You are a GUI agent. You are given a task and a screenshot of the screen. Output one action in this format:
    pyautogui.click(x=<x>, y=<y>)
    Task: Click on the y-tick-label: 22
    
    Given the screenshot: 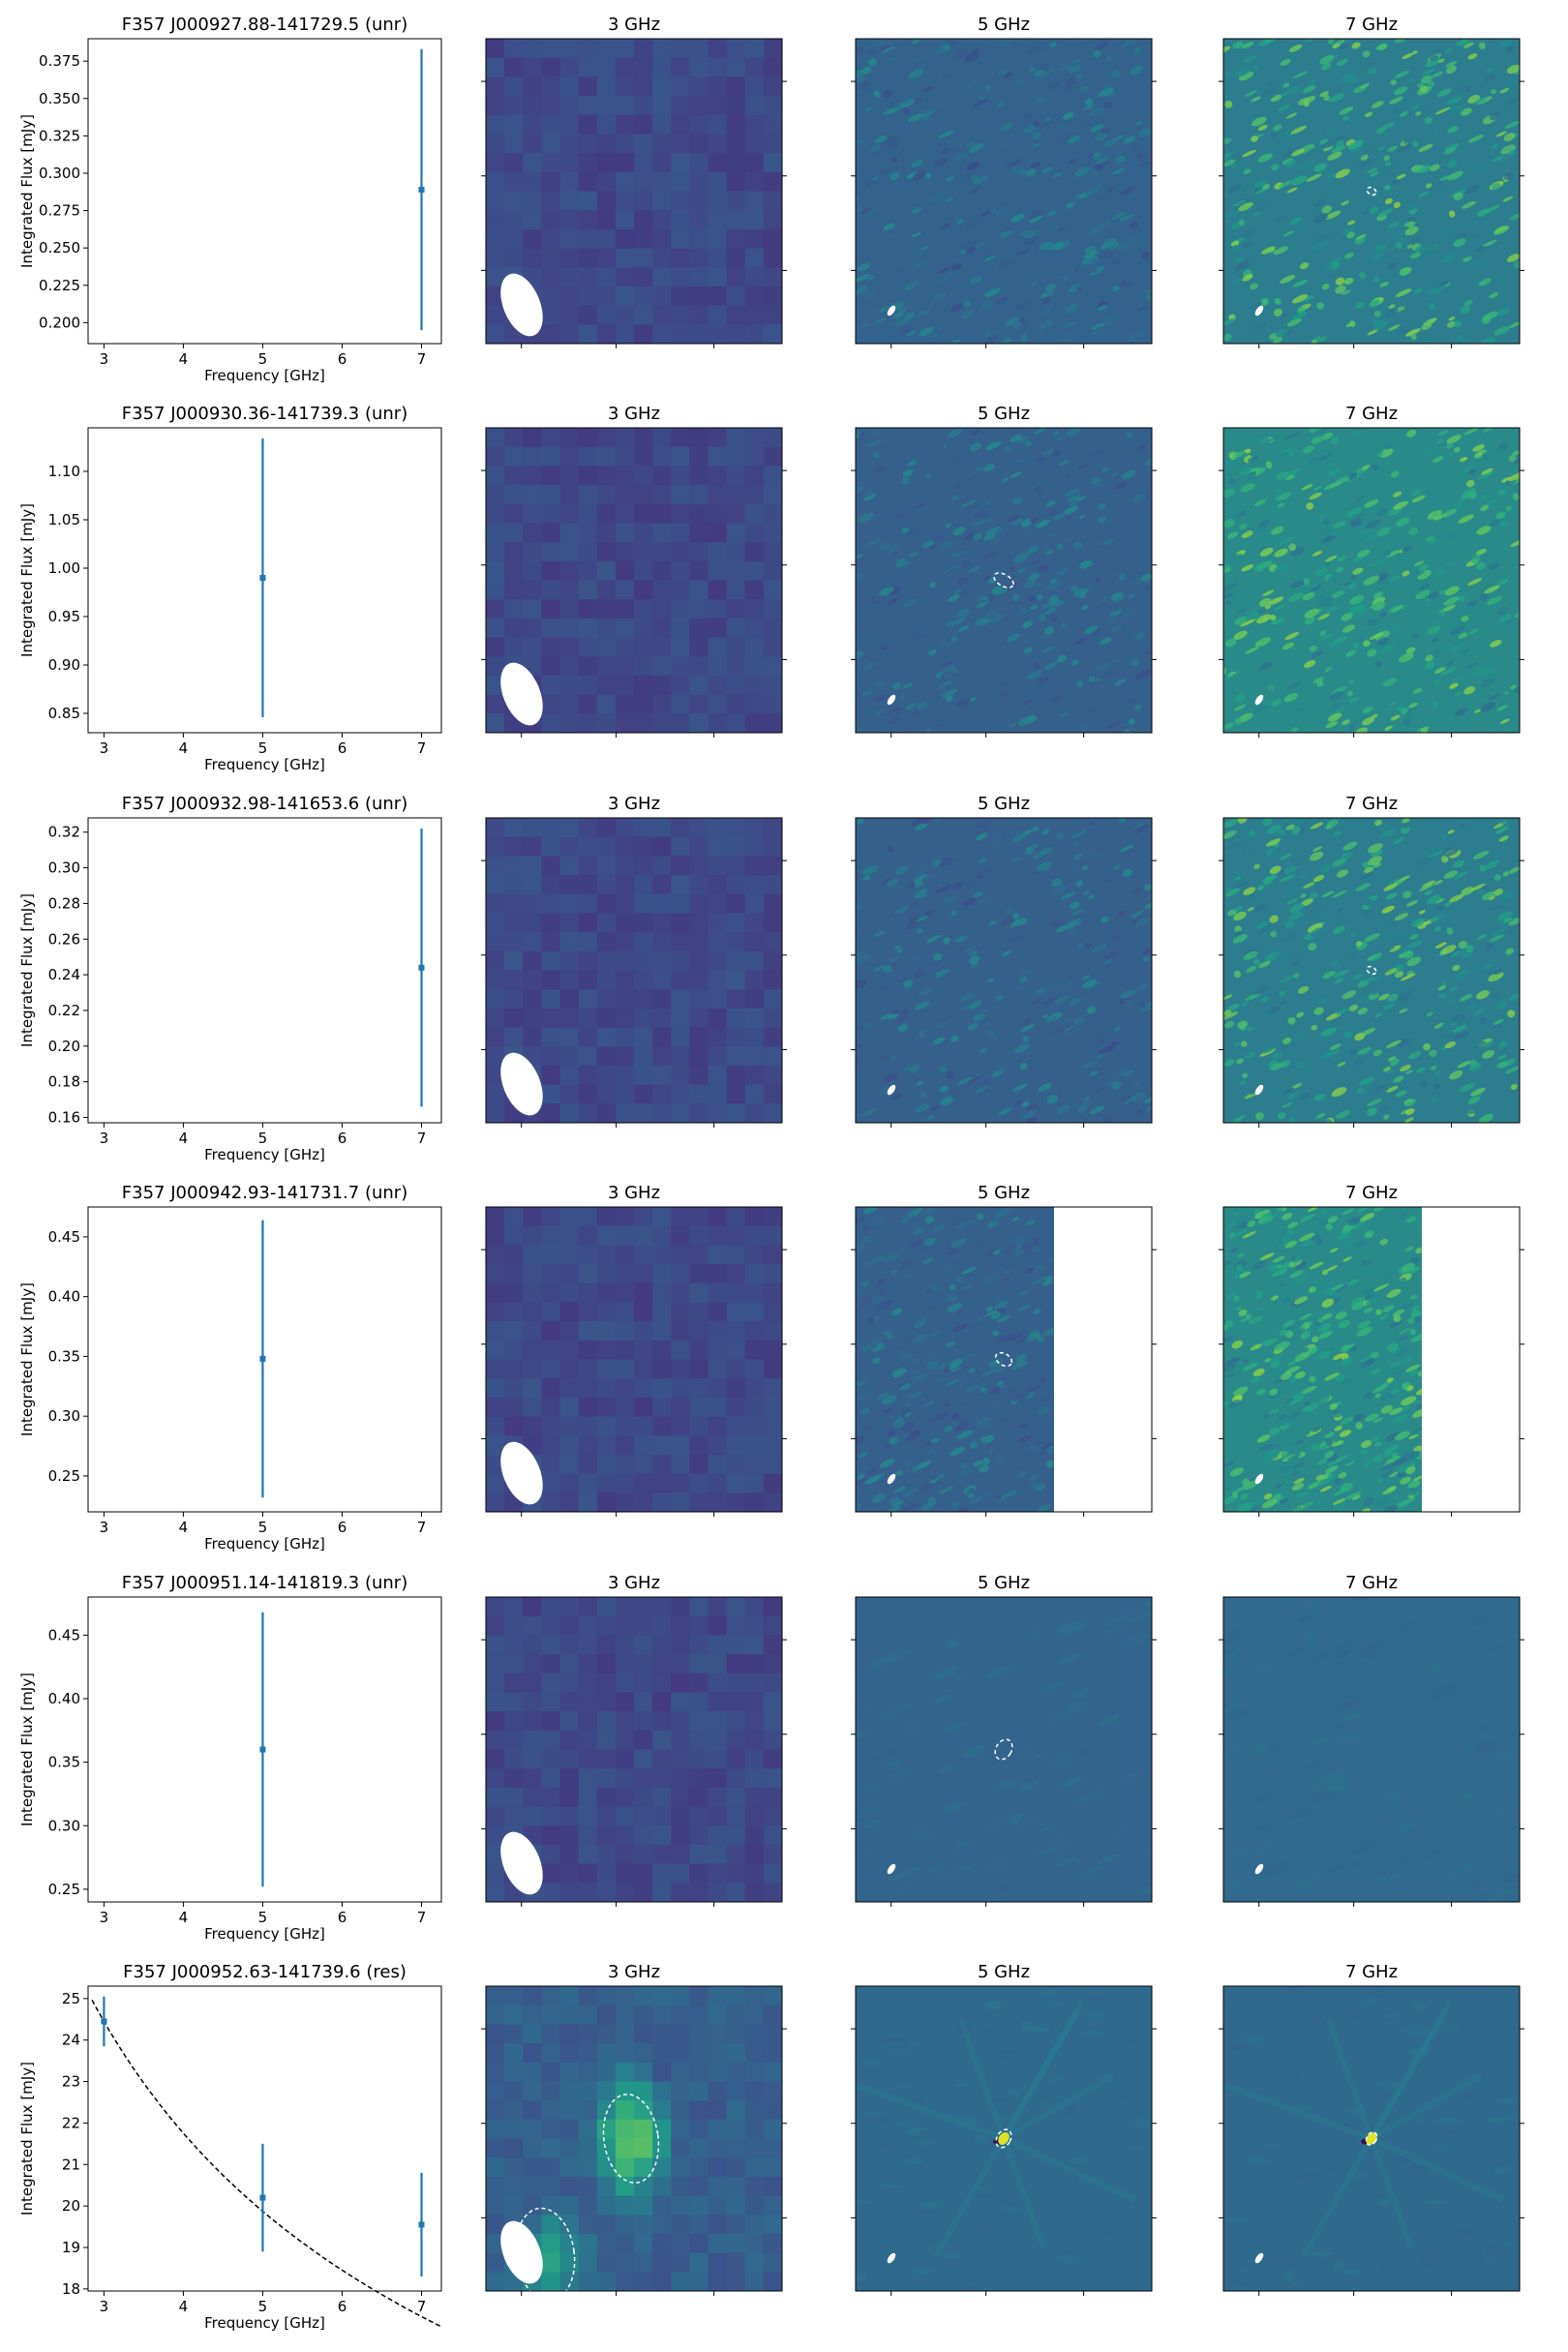 What is the action you would take?
    pyautogui.click(x=71, y=2122)
    